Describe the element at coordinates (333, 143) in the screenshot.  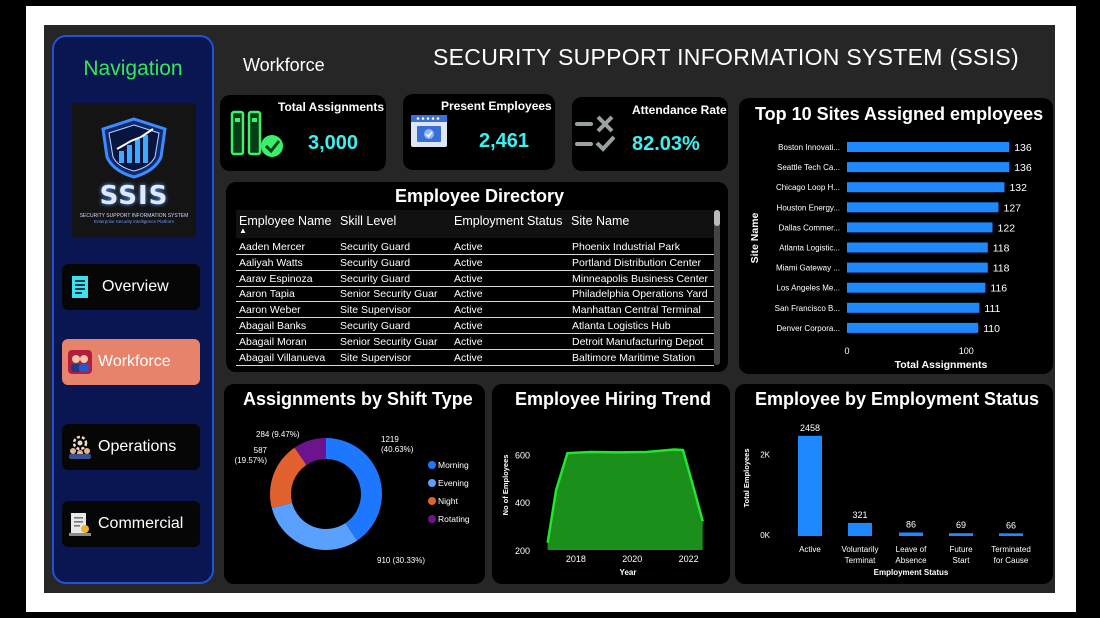
I see `kpi-value: 3,000` at that location.